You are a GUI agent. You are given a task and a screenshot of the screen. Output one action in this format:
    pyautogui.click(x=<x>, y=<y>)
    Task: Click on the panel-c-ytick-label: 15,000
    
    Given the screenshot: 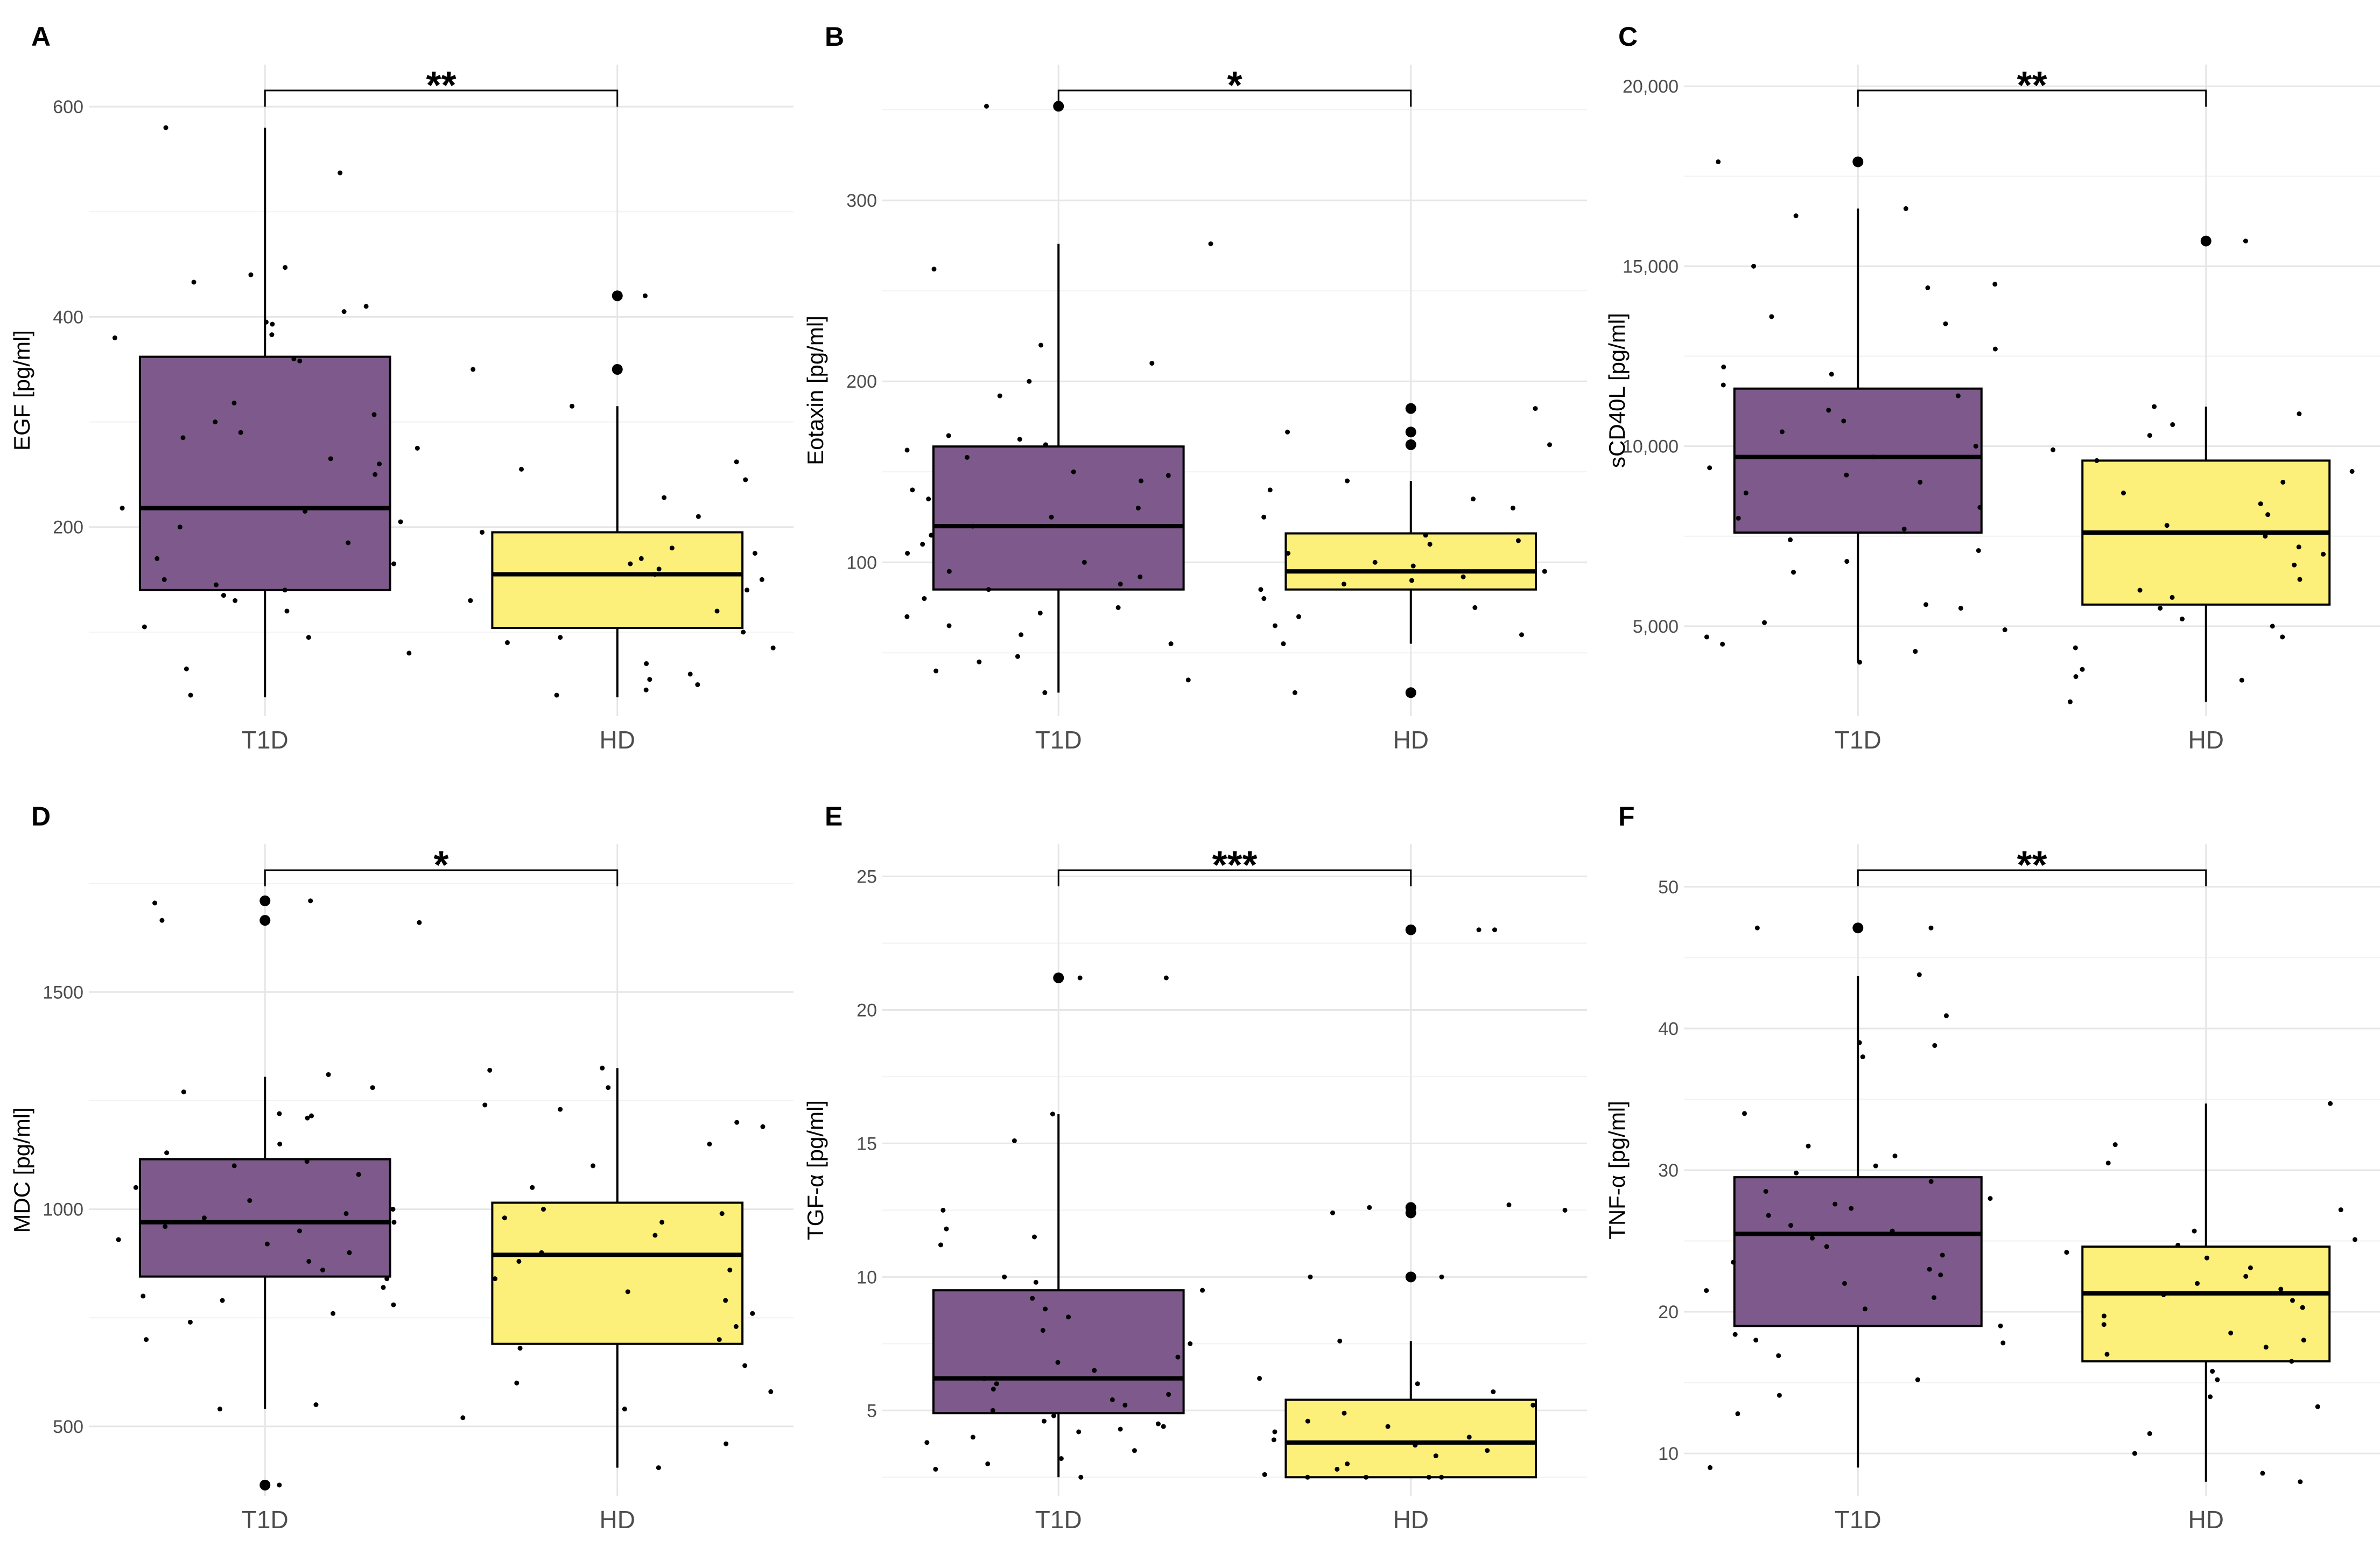 What is the action you would take?
    pyautogui.click(x=1651, y=266)
    